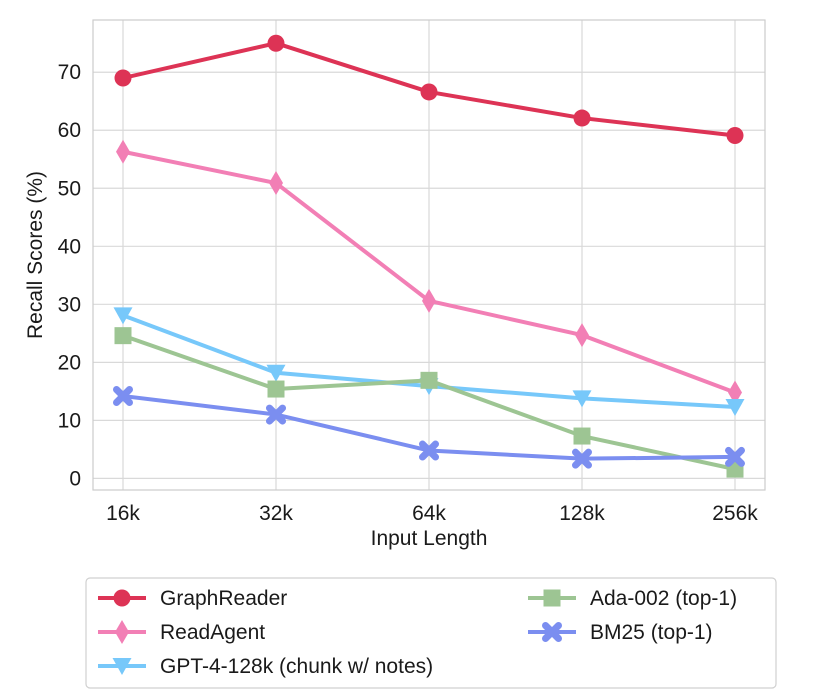 This screenshot has height=699, width=830. I want to click on legend-box, so click(431, 633).